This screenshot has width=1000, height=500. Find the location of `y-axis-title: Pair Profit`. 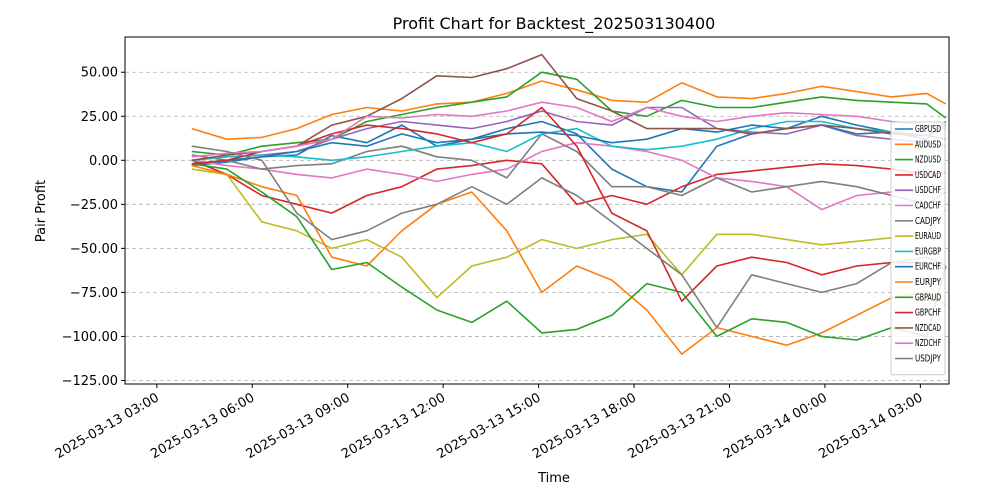

y-axis-title: Pair Profit is located at coordinates (41, 211).